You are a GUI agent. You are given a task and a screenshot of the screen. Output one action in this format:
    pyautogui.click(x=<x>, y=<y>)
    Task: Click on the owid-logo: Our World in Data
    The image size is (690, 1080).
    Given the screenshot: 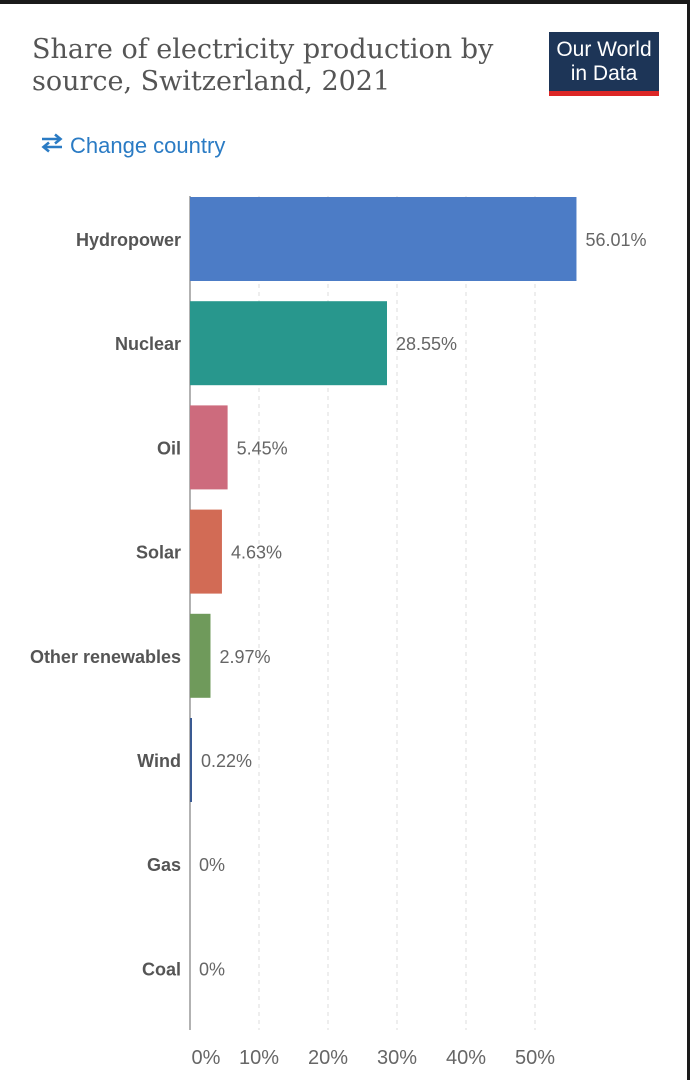 What is the action you would take?
    pyautogui.click(x=604, y=64)
    